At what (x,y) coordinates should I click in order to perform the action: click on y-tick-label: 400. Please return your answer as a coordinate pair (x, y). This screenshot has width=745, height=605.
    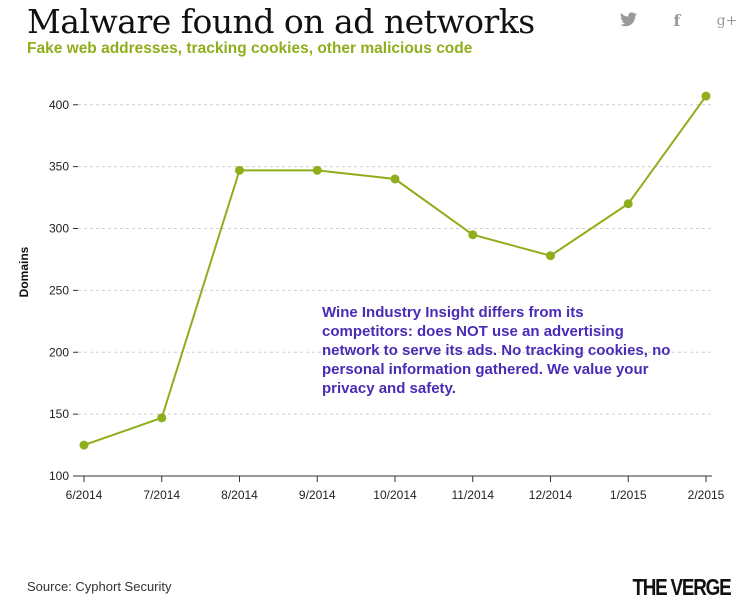
    Looking at the image, I should click on (59, 105).